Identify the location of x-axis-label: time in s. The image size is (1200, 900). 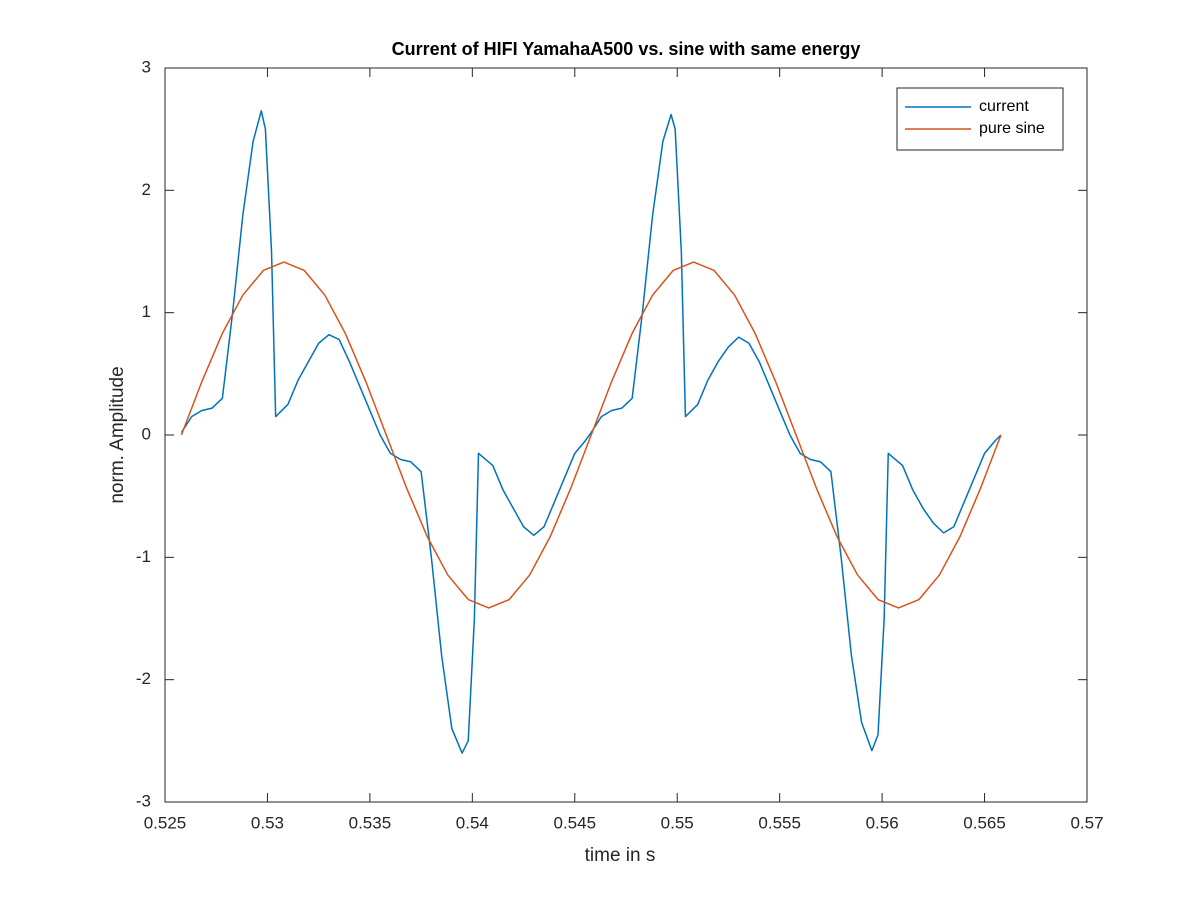
(620, 855).